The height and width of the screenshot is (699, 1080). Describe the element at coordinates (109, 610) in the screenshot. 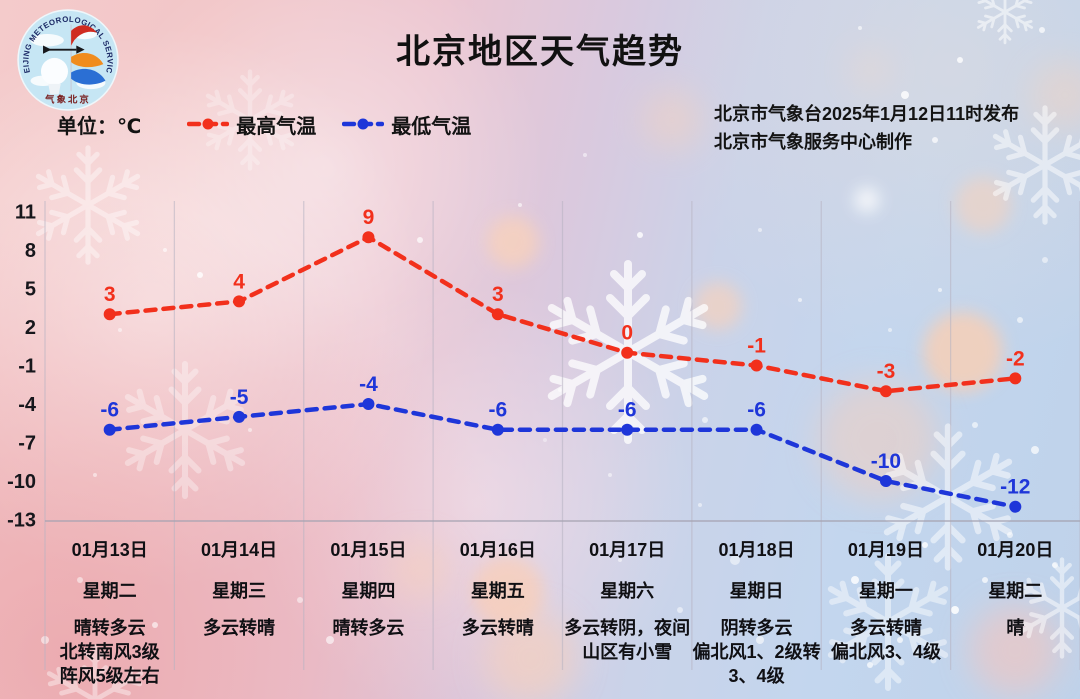

I see `day-column: 01月13日 星期二 晴转多云 北转南风3级 阵风5级左右` at that location.